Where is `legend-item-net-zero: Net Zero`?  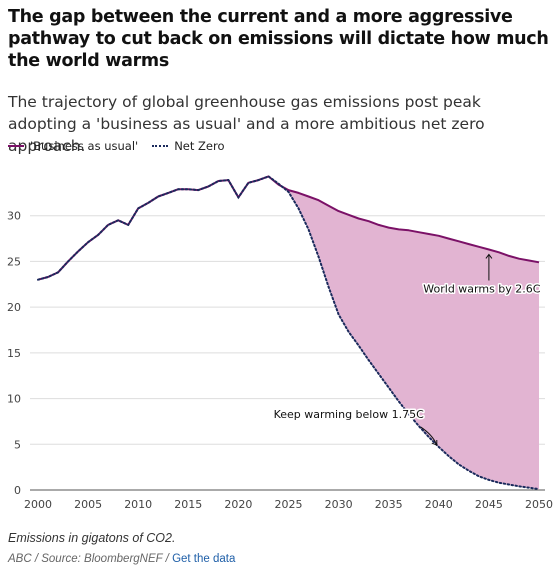
legend-item-net-zero: Net Zero is located at coordinates (188, 146).